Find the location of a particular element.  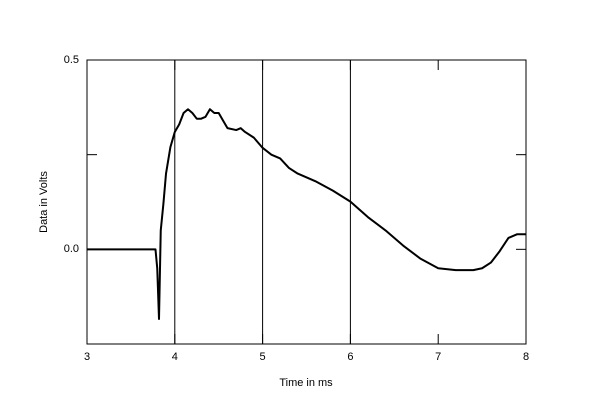

x-tick-label: 6 is located at coordinates (350, 357).